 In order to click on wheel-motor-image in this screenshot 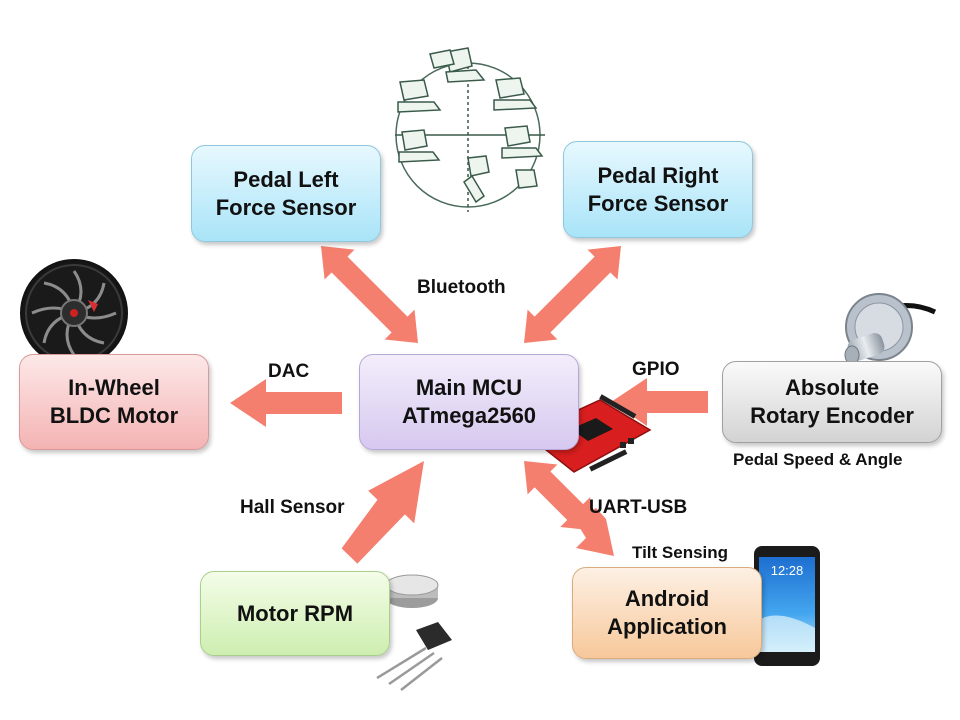, I will do `click(74, 313)`.